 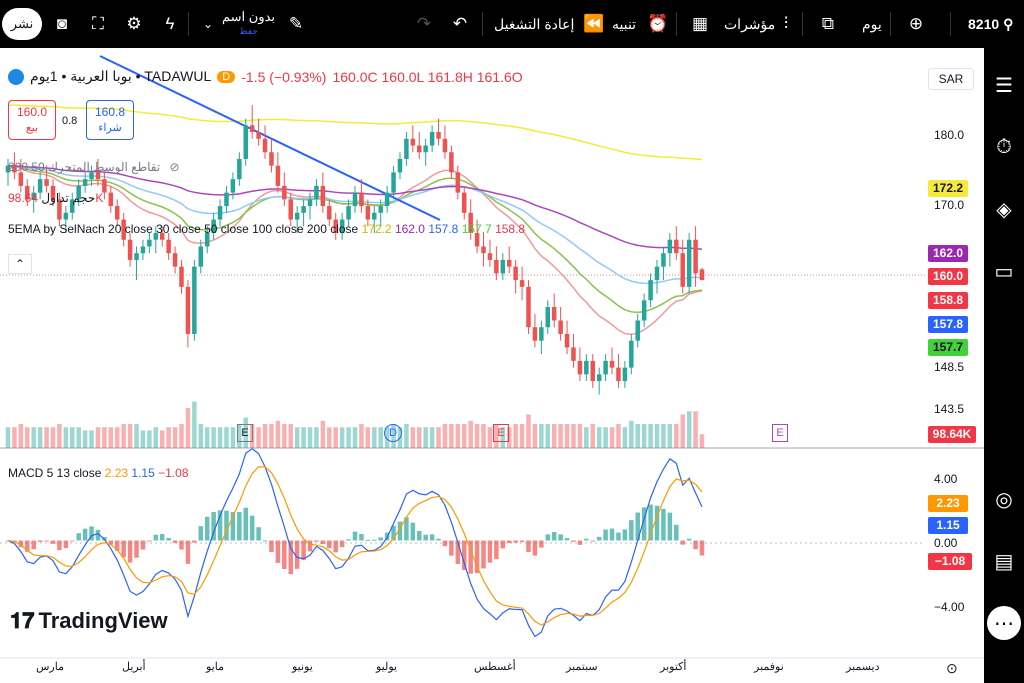 I want to click on more-icon: ⋯, so click(x=1004, y=623).